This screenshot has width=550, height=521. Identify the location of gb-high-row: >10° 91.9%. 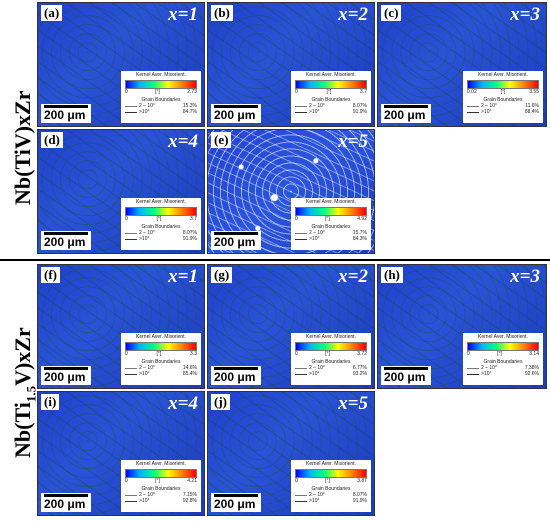
(161, 239).